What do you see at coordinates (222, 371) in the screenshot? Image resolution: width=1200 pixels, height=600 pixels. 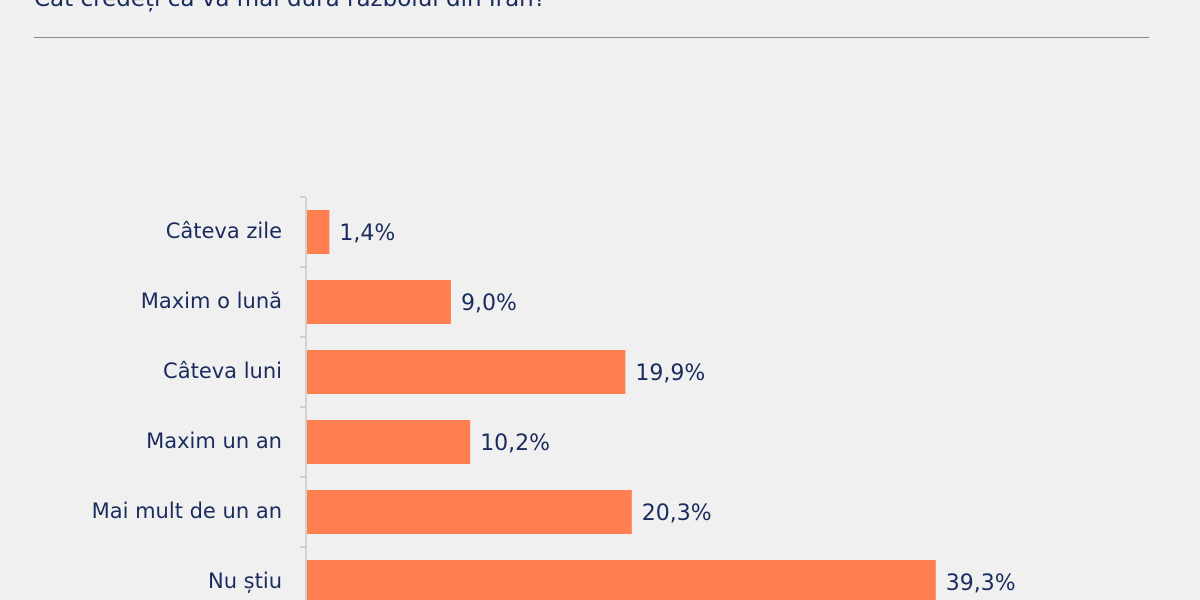 I see `category-label: Câteva luni` at bounding box center [222, 371].